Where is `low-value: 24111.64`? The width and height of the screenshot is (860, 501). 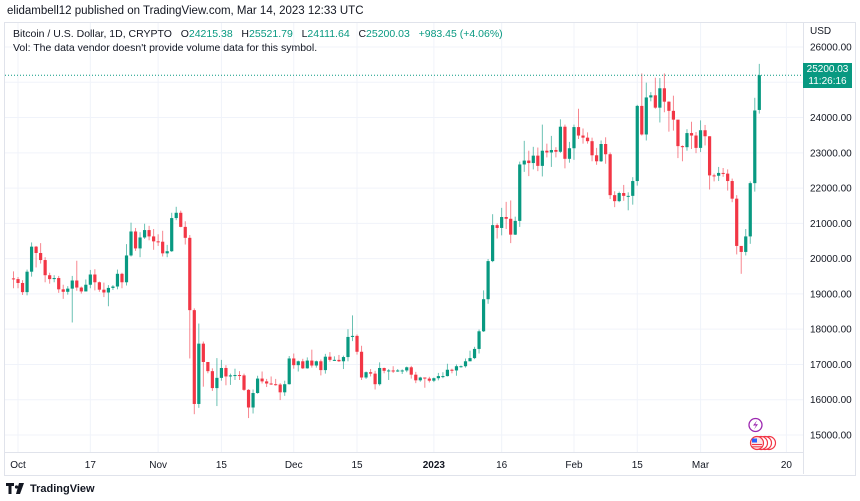 low-value: 24111.64 is located at coordinates (328, 34).